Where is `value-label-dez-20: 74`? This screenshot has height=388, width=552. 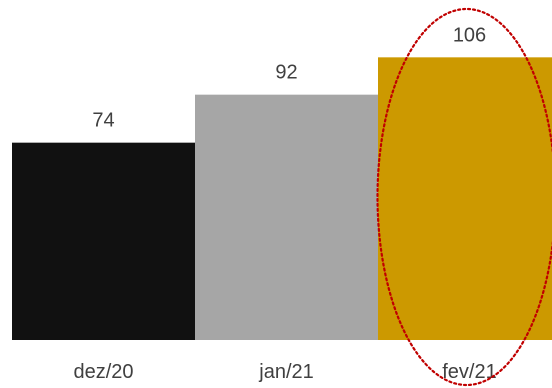 value-label-dez-20: 74 is located at coordinates (103, 121).